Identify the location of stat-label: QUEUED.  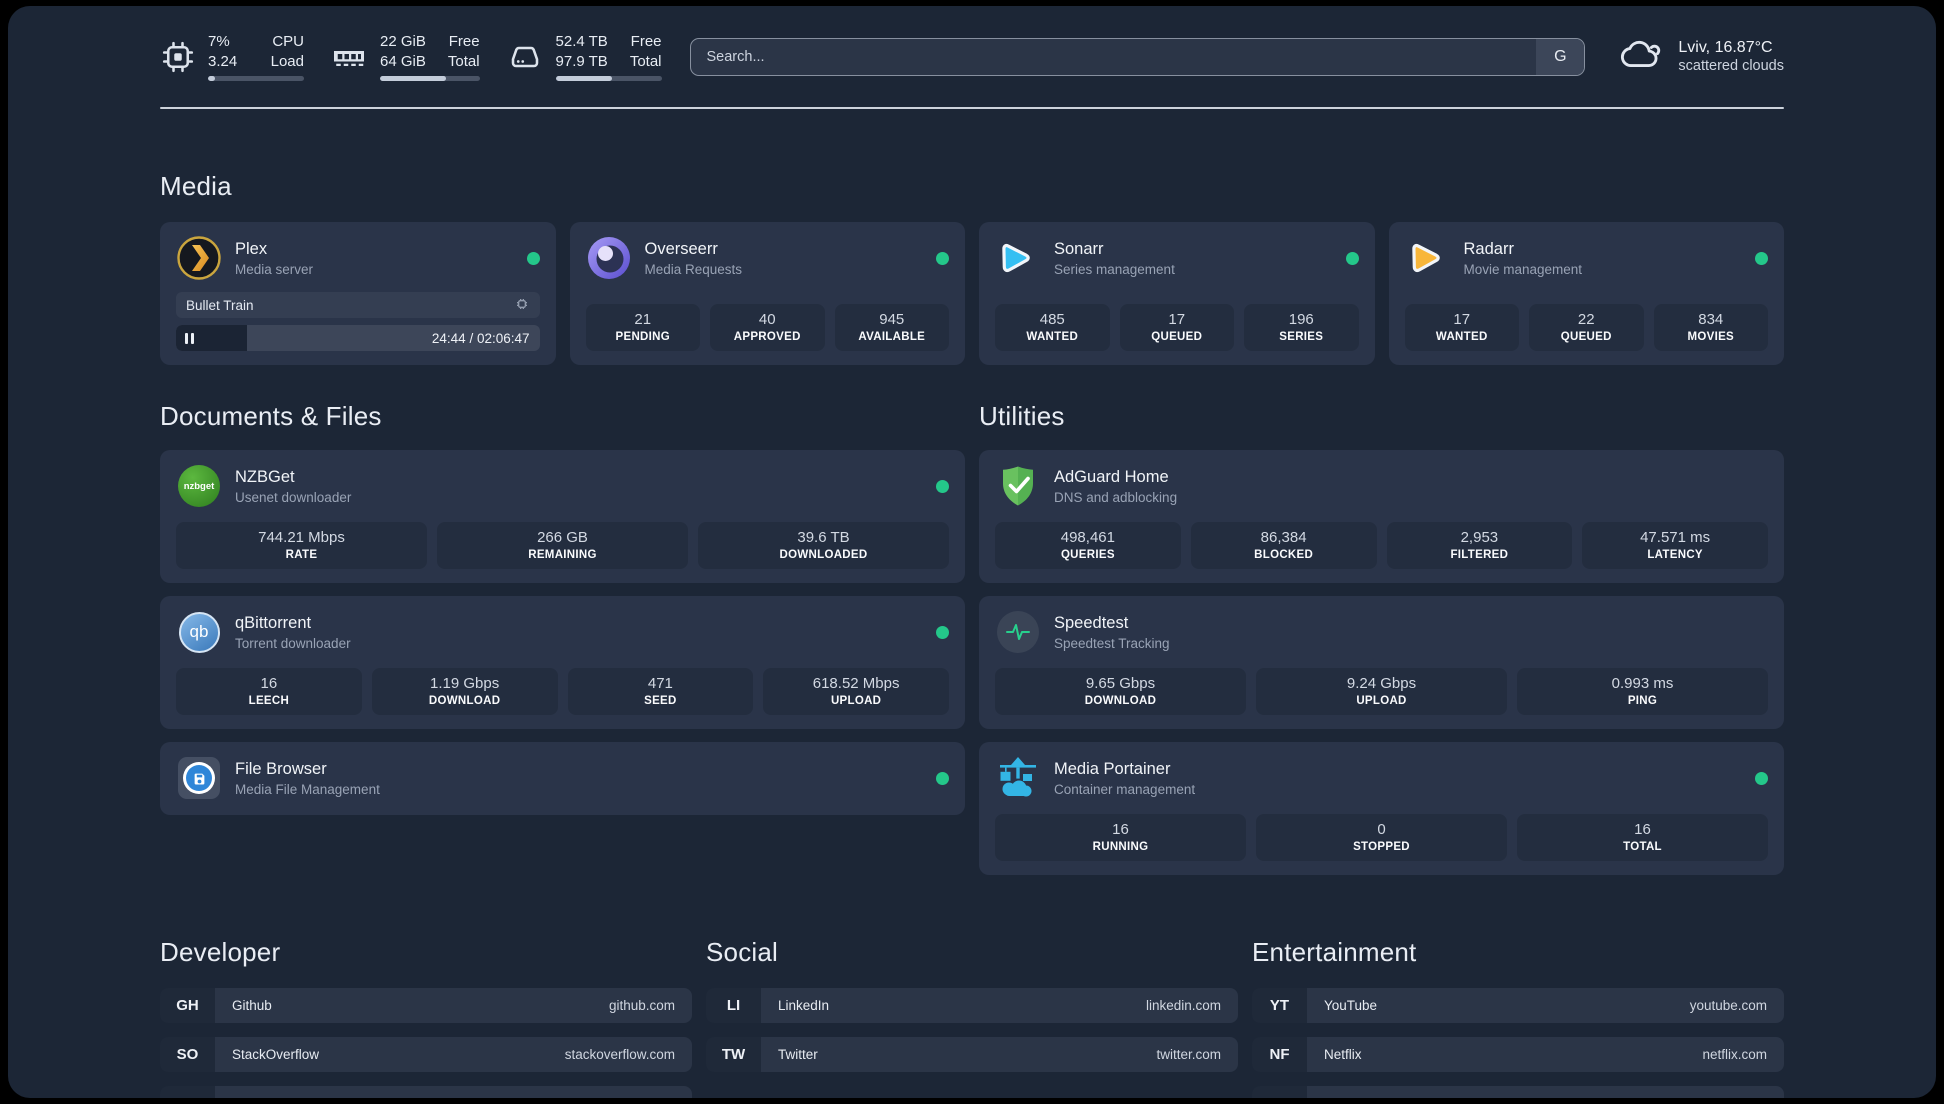
(1177, 337).